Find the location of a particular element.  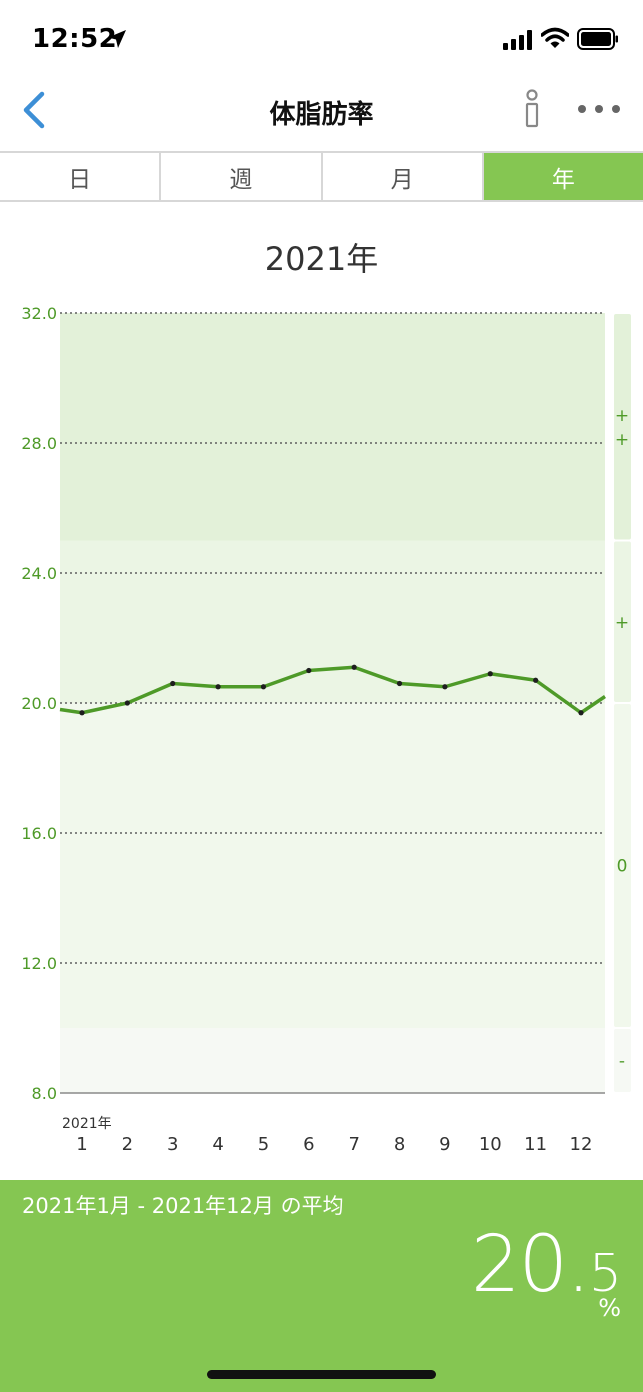

battery-icon is located at coordinates (597, 39).